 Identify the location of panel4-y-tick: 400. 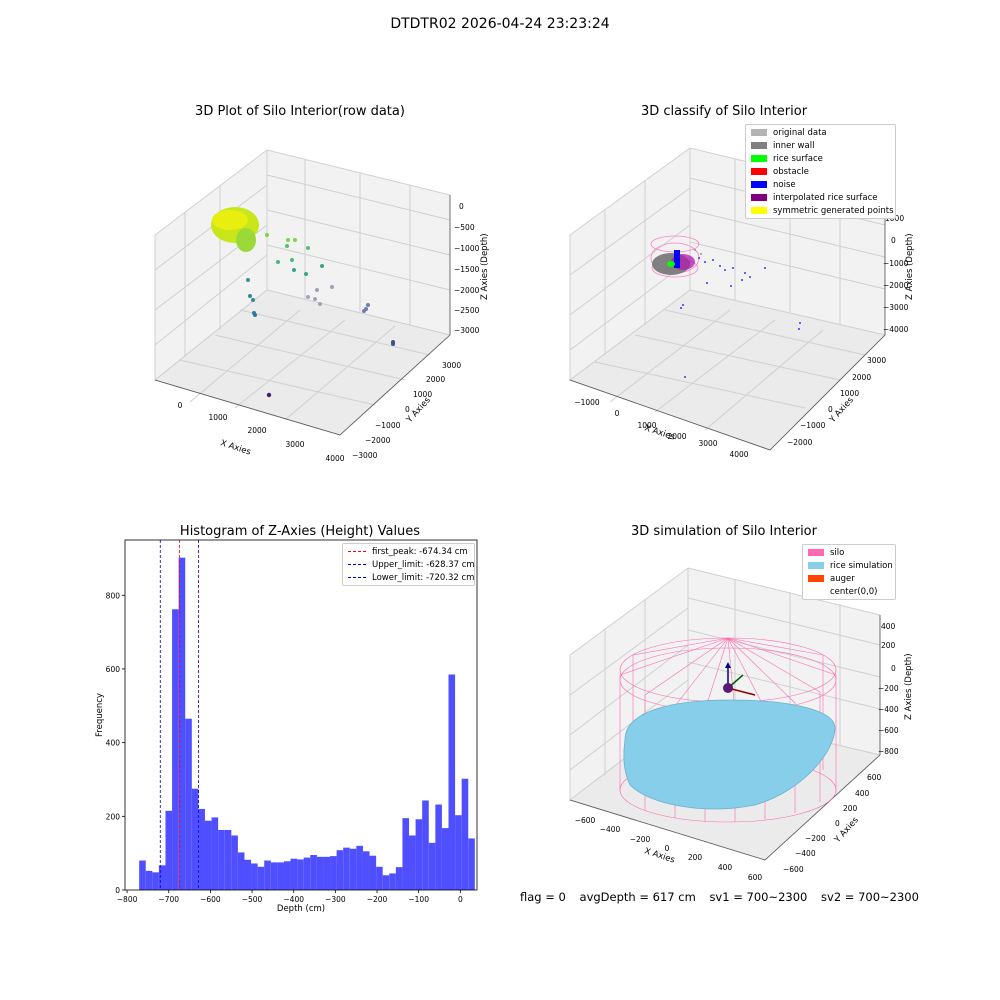
(862, 793).